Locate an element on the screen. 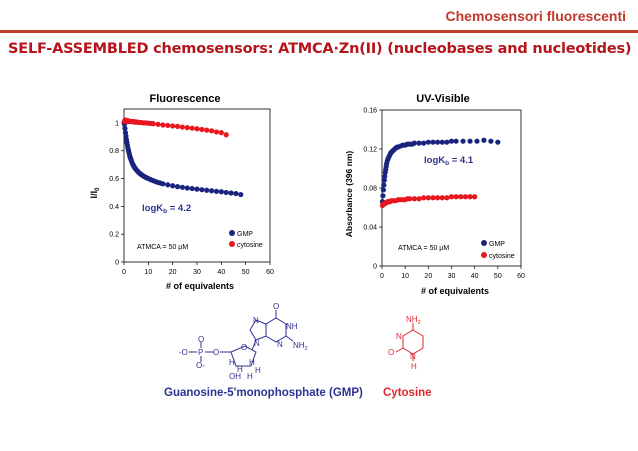  x-tick-label: 40 is located at coordinates (221, 272).